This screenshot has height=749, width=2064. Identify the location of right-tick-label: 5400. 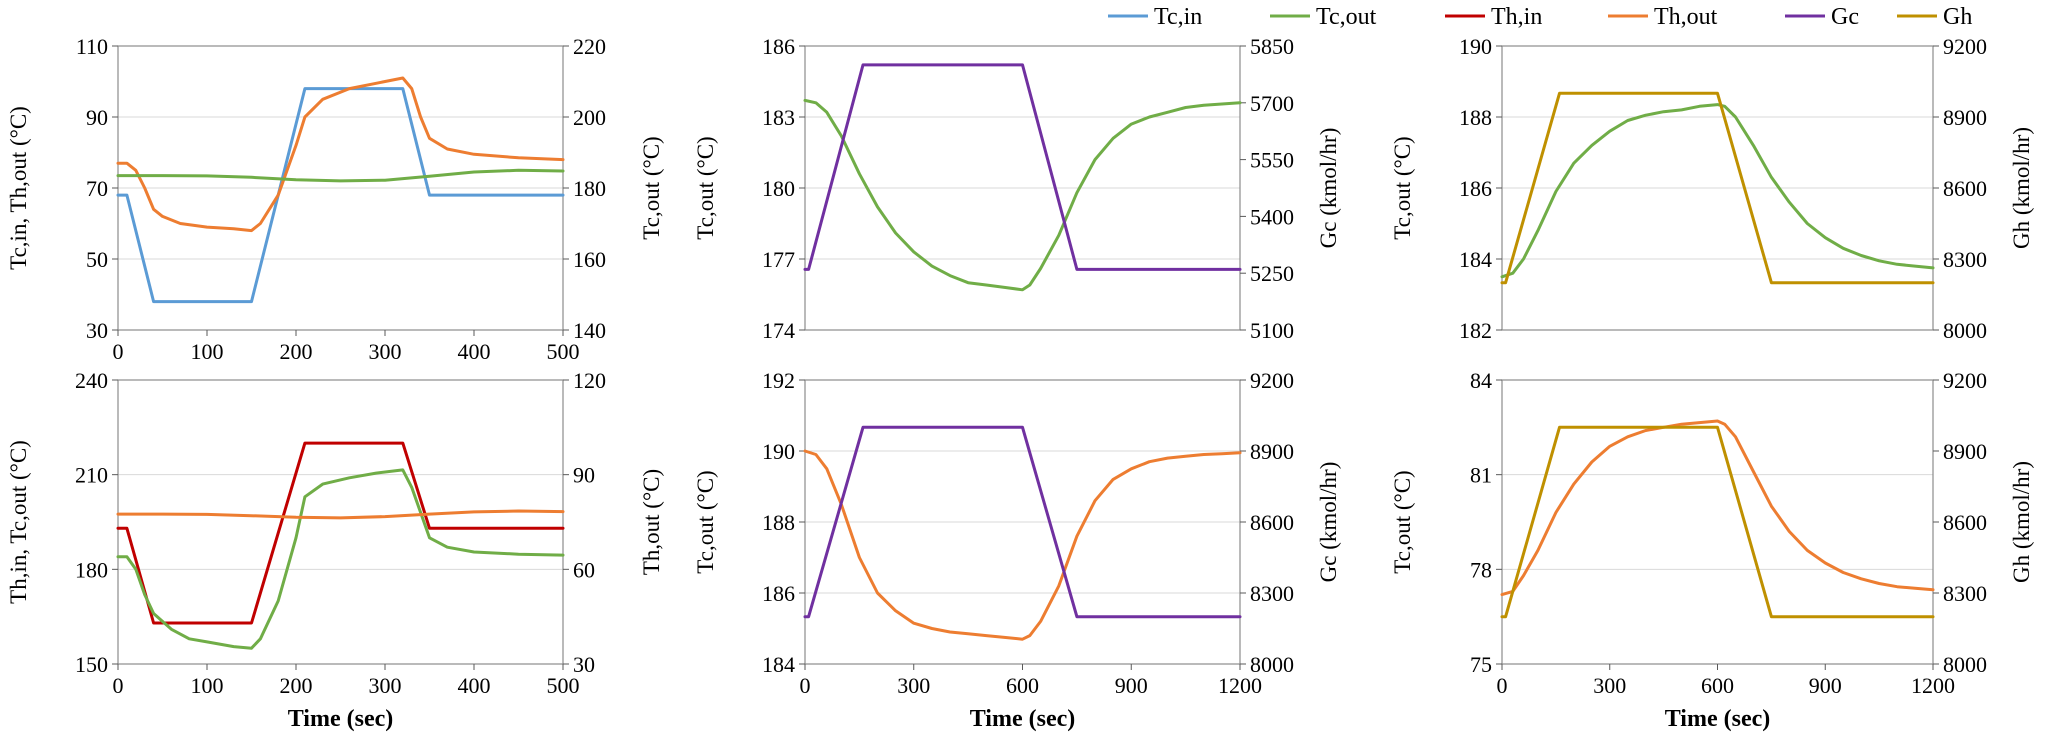
(1272, 216).